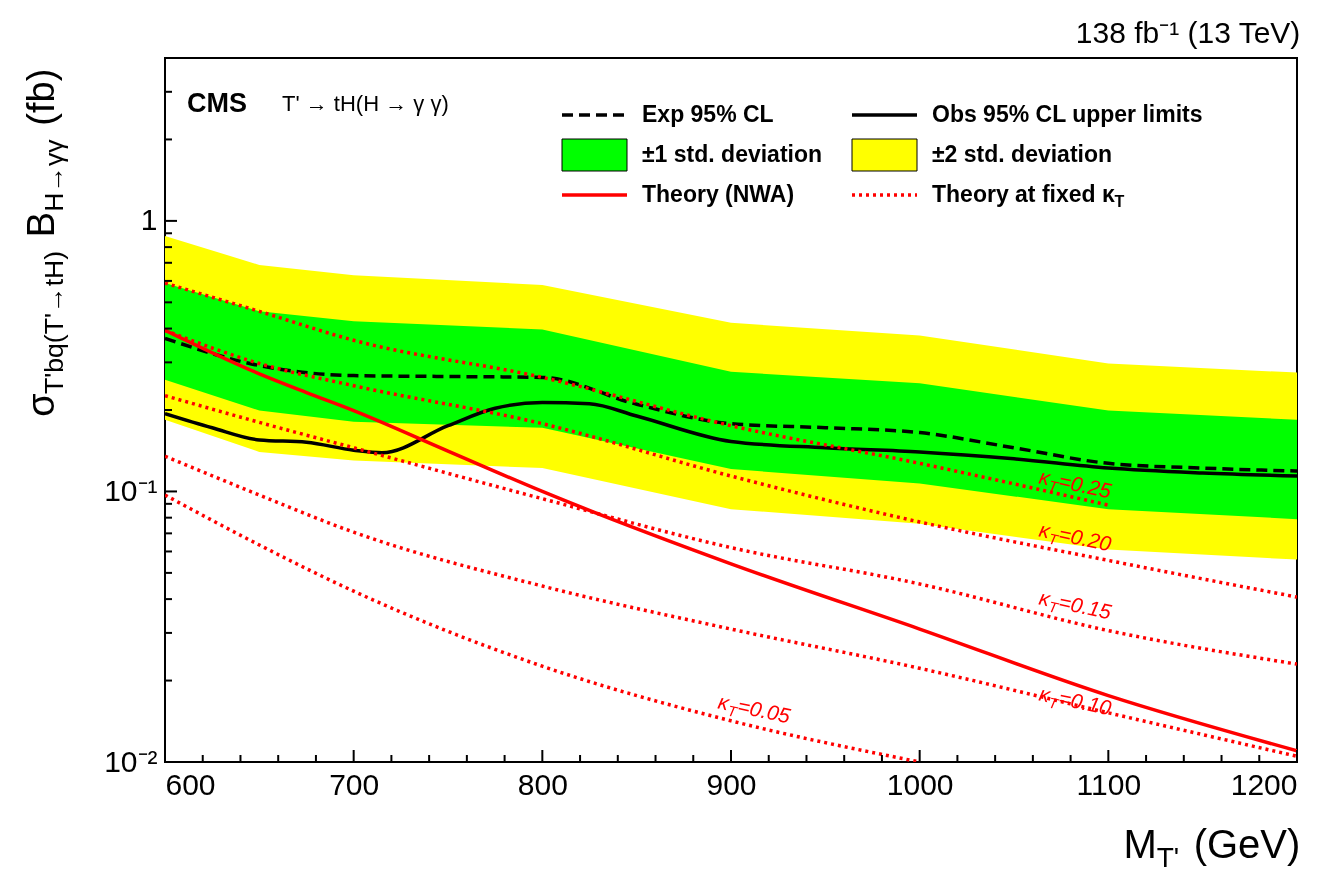  I want to click on legend-label: ±2 std. deviation, so click(1022, 154).